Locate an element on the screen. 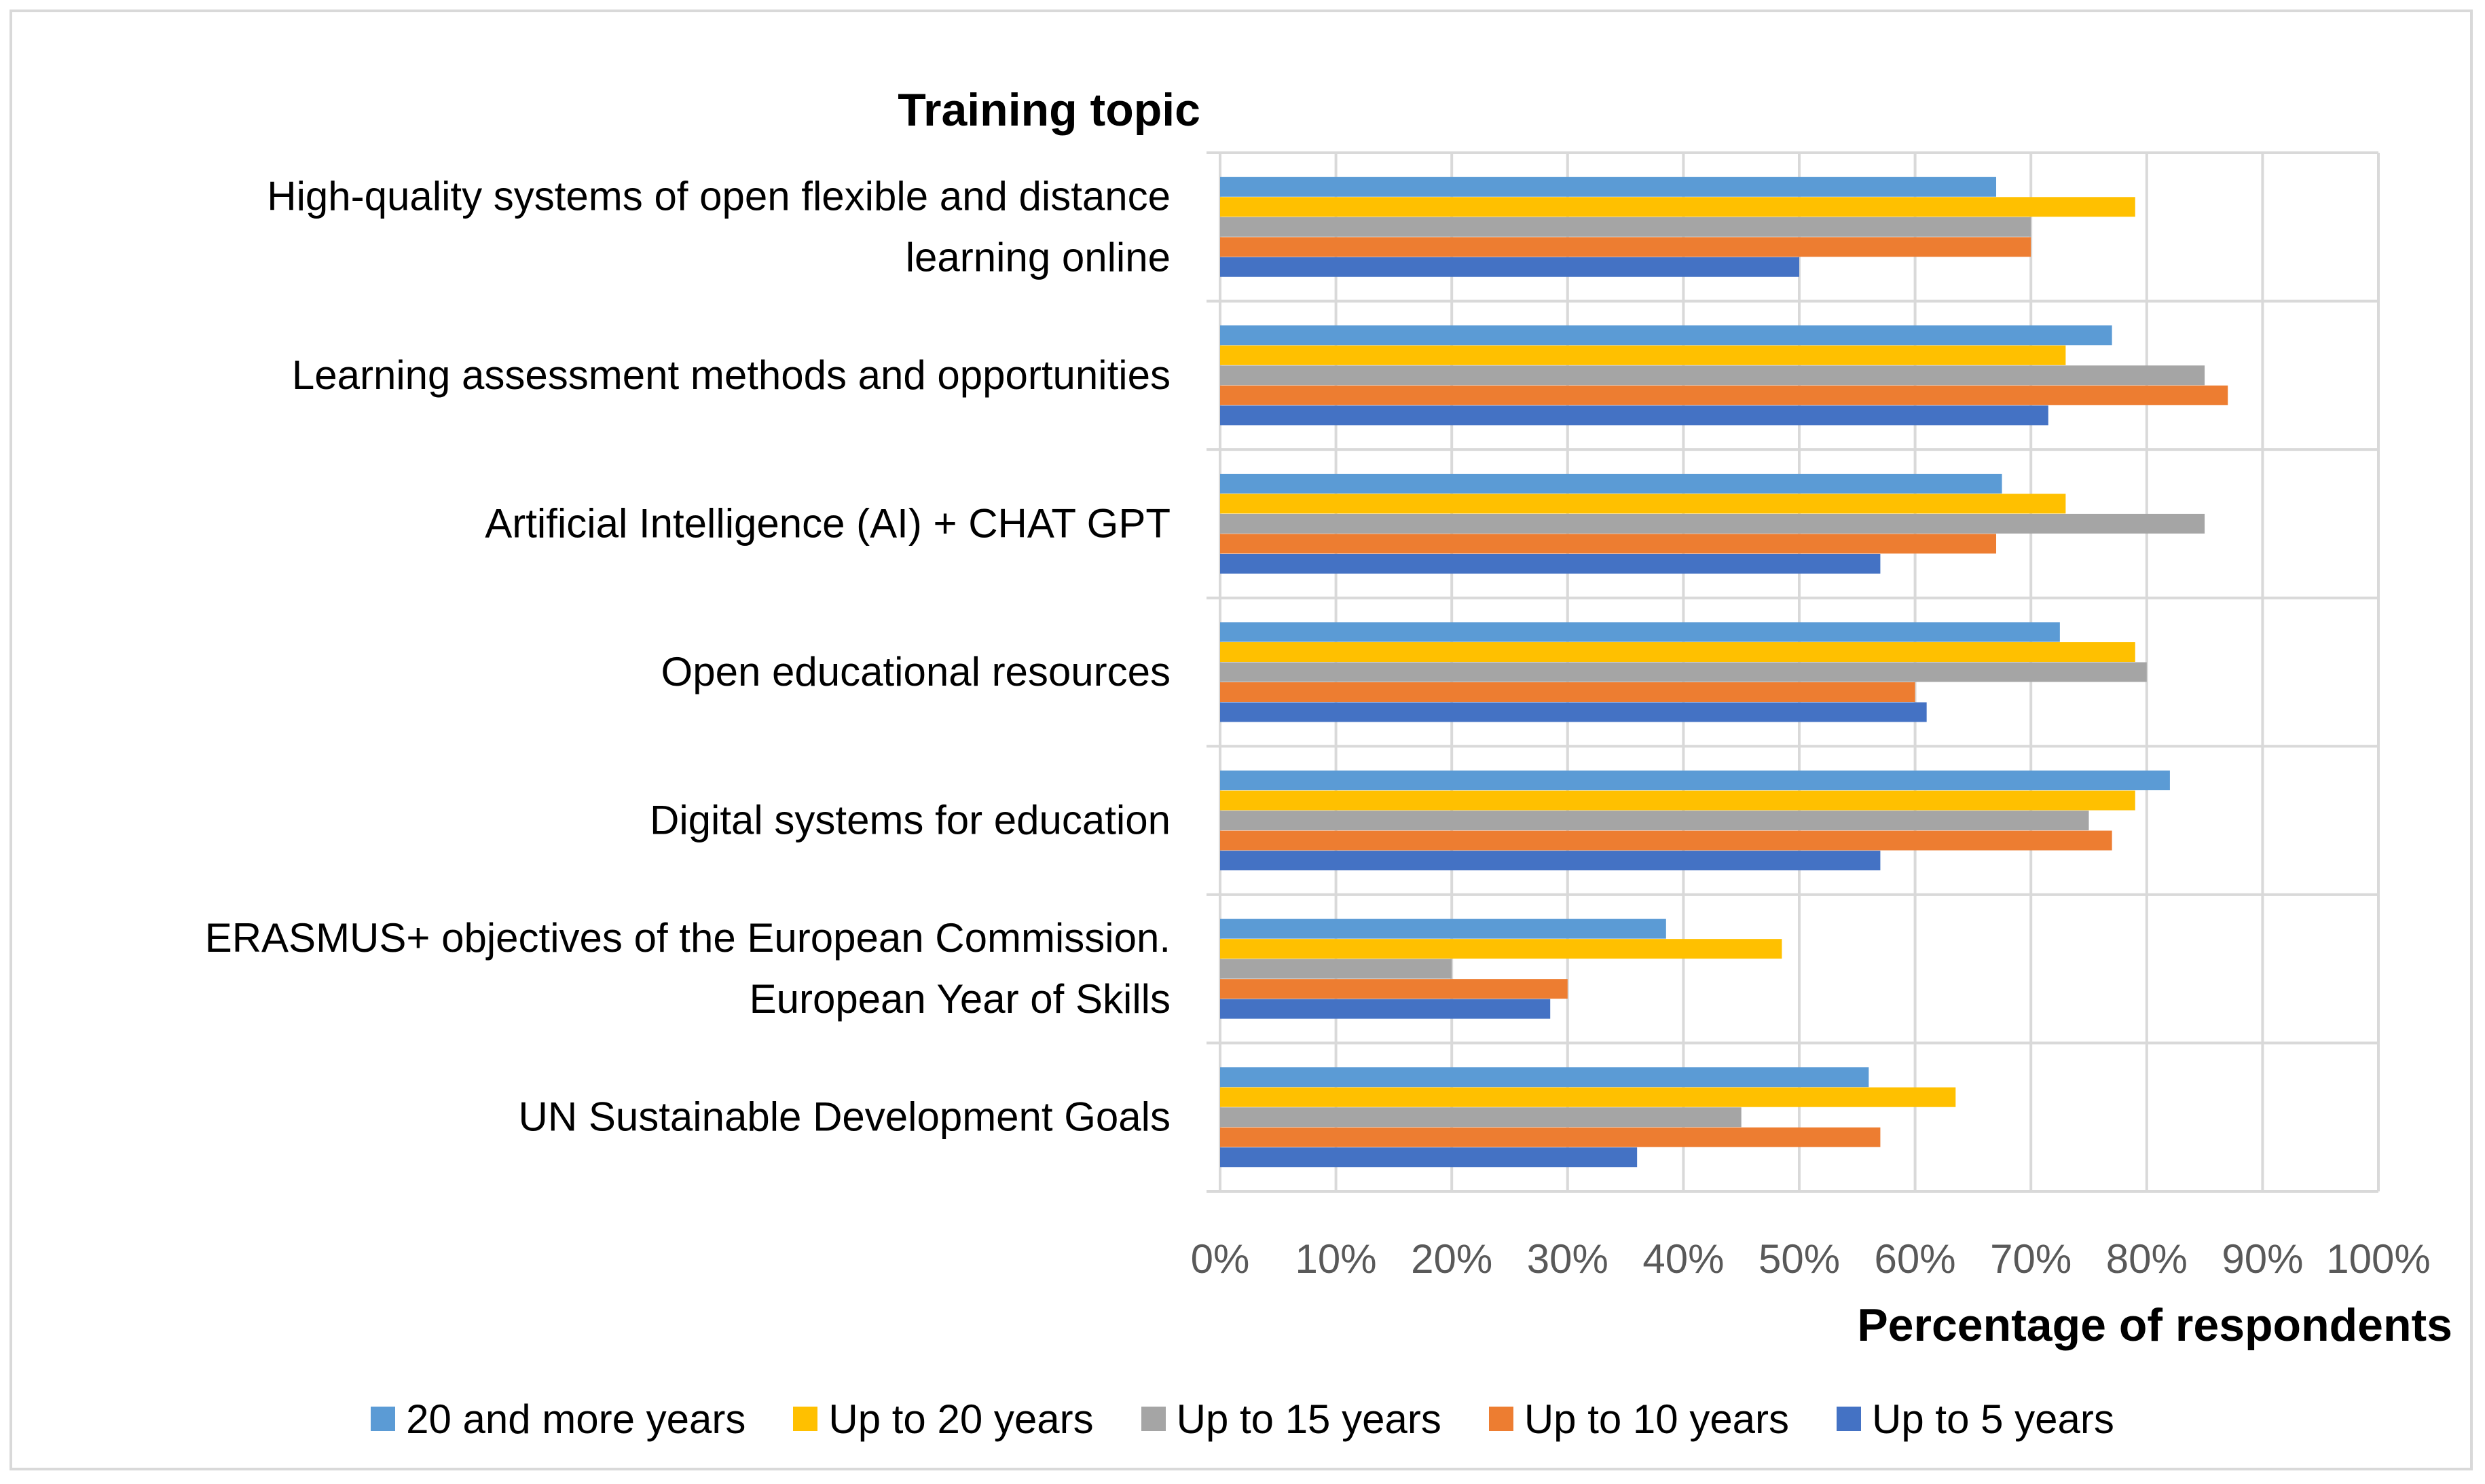 This screenshot has height=1484, width=2485. y-axis-title: Training topic is located at coordinates (1049, 110).